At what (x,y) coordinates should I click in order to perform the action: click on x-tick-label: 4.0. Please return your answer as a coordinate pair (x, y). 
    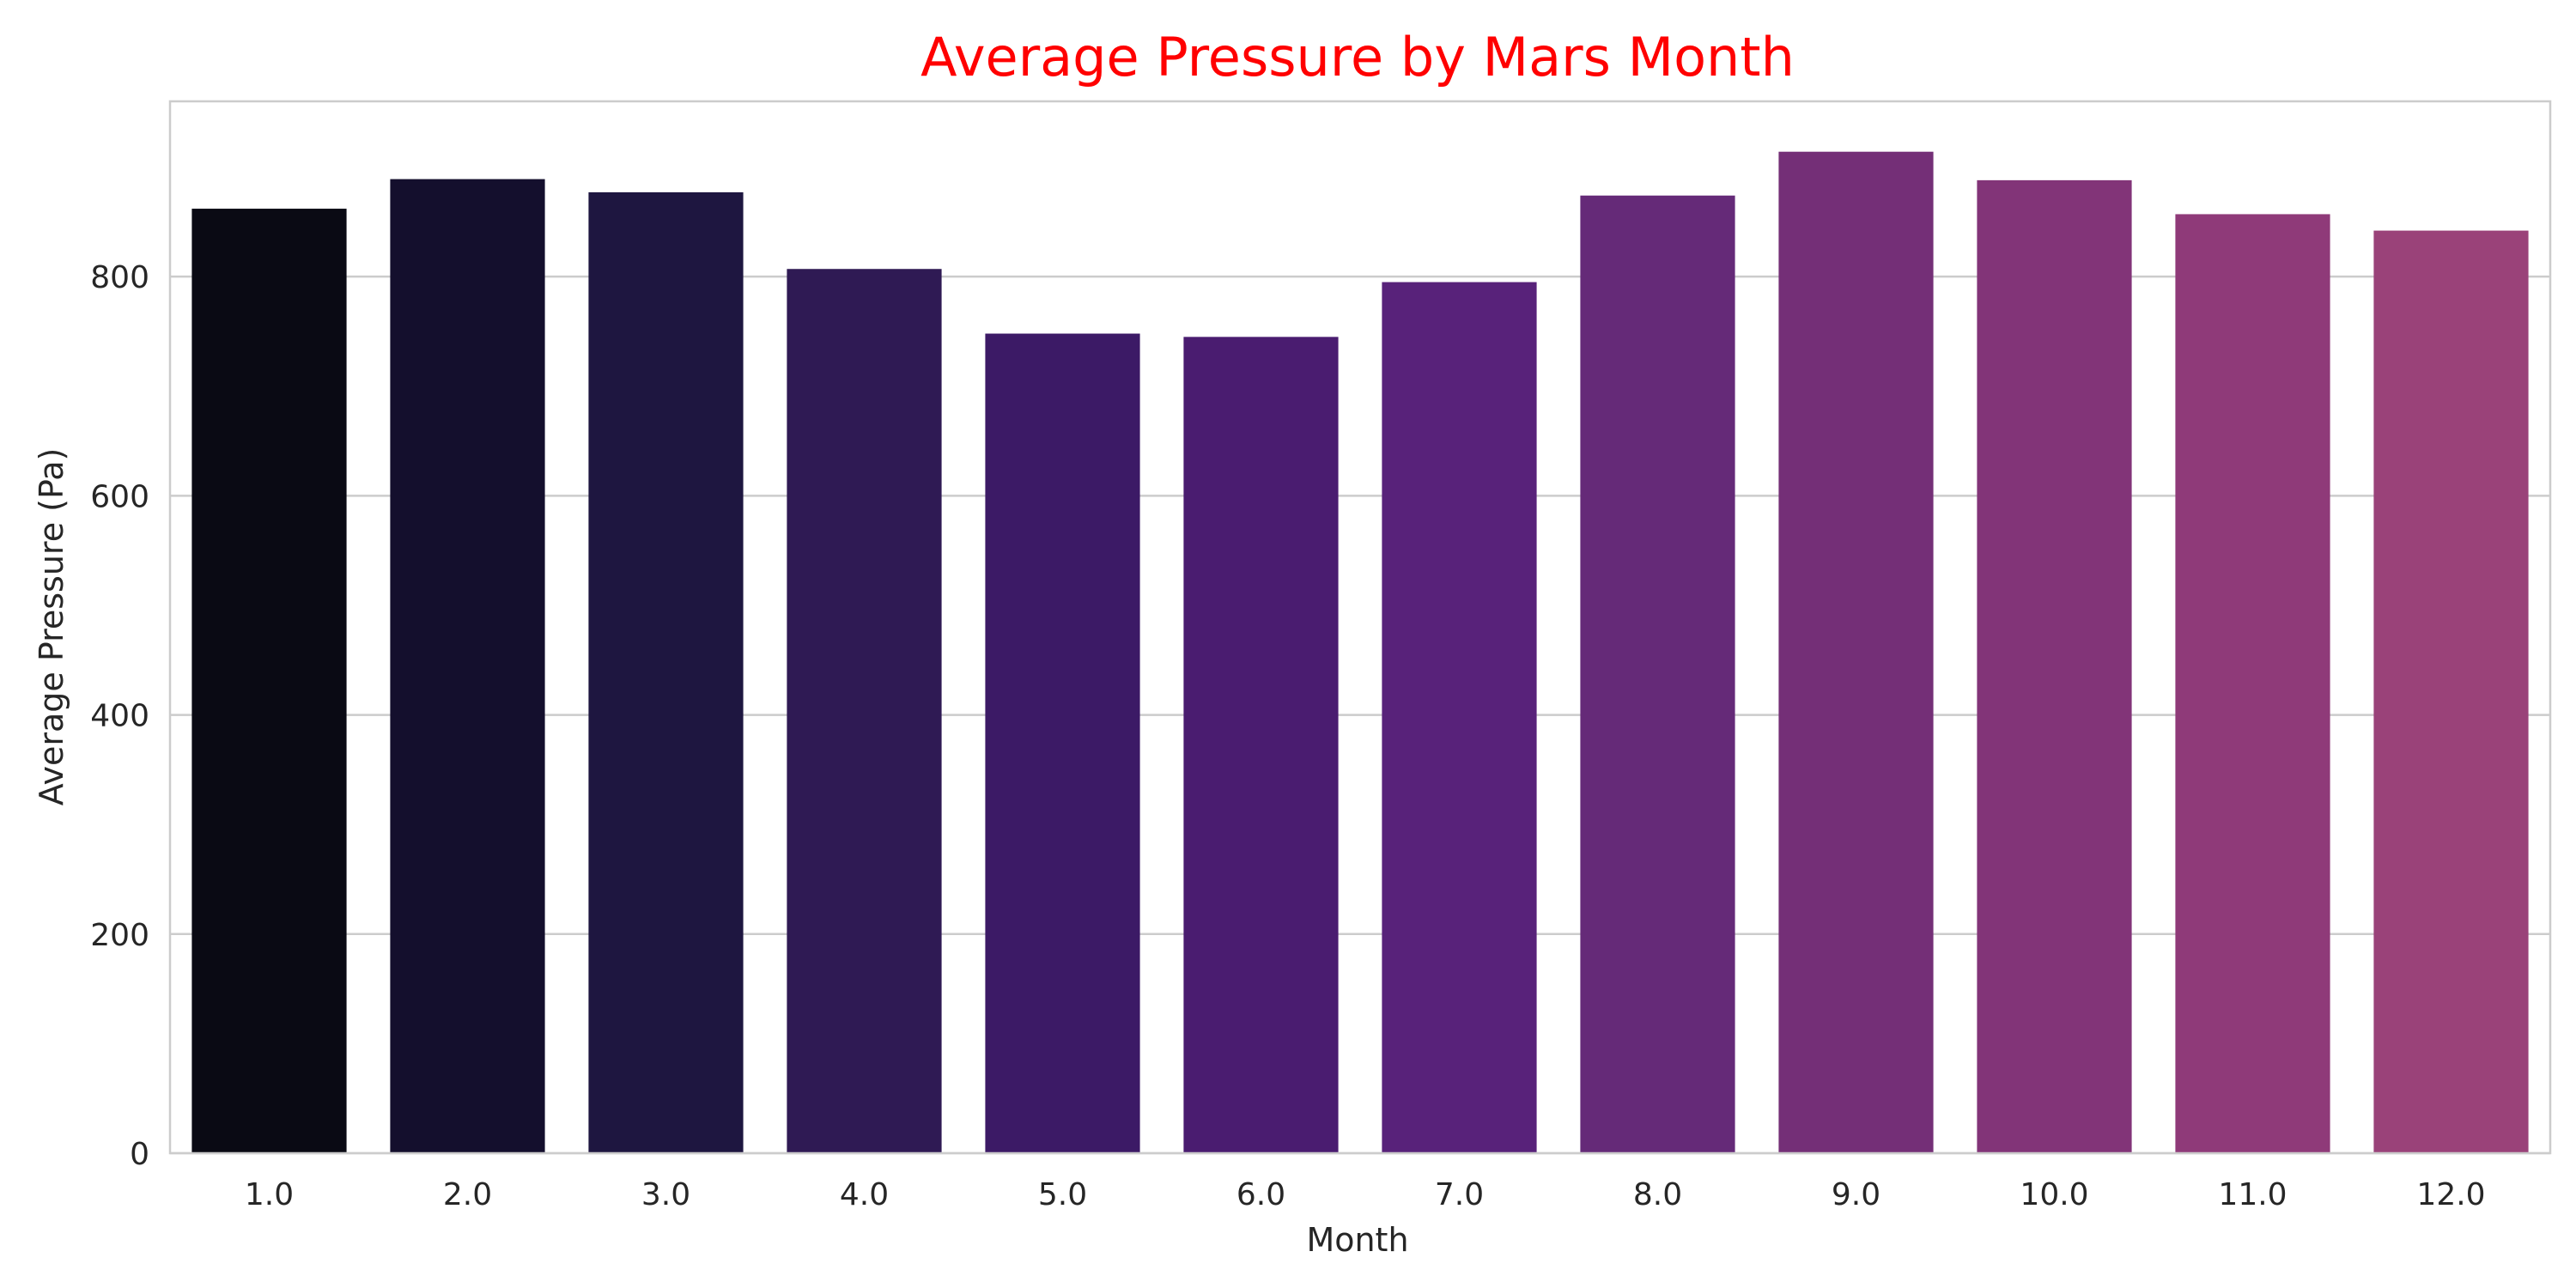
    Looking at the image, I should click on (865, 1195).